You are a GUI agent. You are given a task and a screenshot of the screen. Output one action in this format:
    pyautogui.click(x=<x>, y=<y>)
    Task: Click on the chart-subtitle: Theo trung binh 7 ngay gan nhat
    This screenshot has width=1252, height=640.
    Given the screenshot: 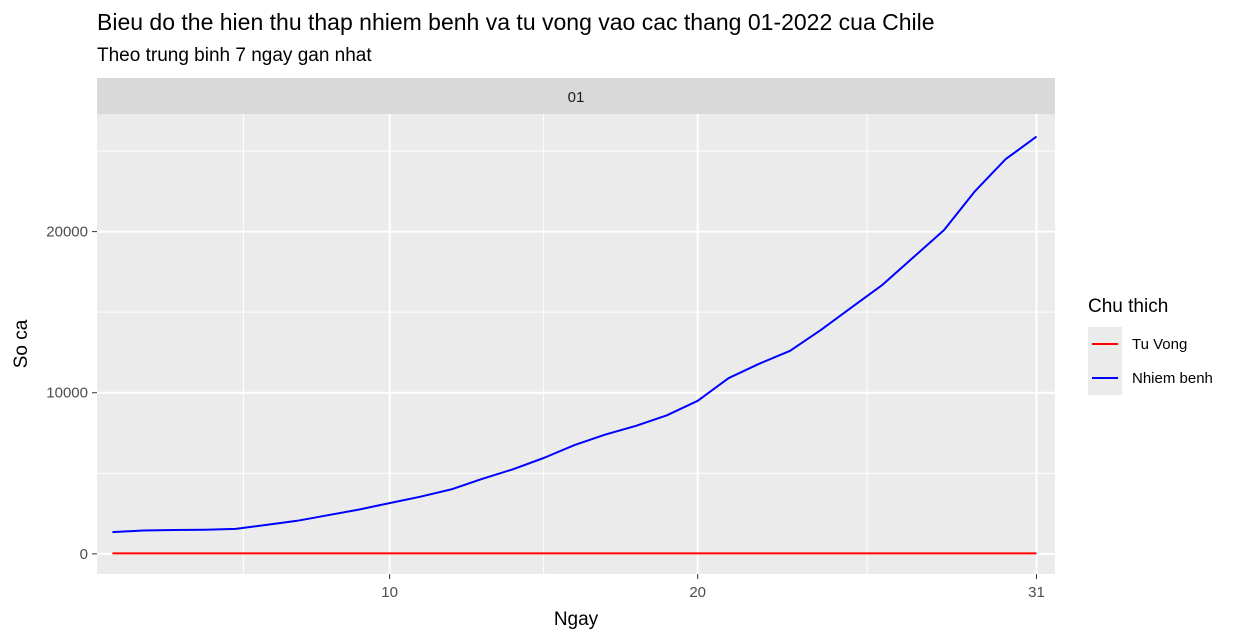 What is the action you would take?
    pyautogui.click(x=234, y=55)
    